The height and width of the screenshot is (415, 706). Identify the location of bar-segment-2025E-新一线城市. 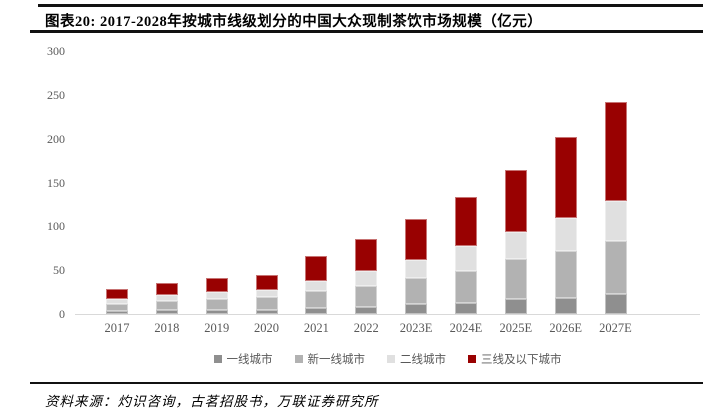
(515, 279).